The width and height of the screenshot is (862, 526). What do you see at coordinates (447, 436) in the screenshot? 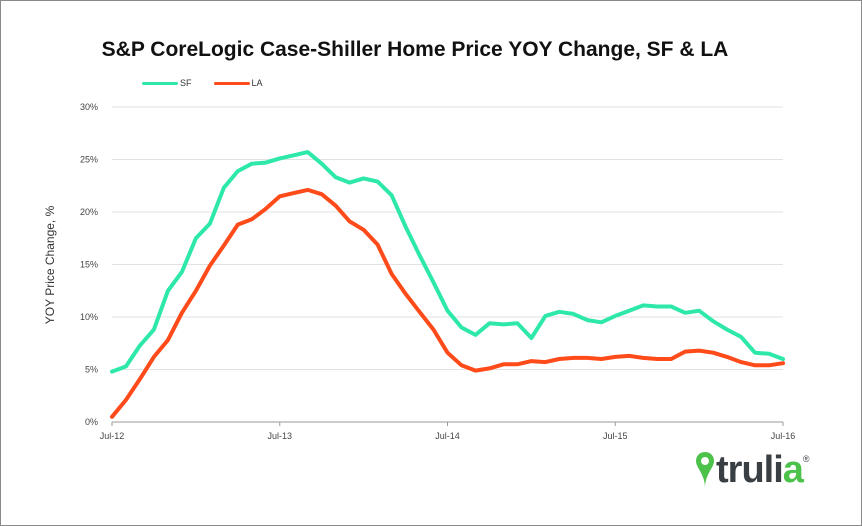
I see `x-tick-label: Jul-14` at bounding box center [447, 436].